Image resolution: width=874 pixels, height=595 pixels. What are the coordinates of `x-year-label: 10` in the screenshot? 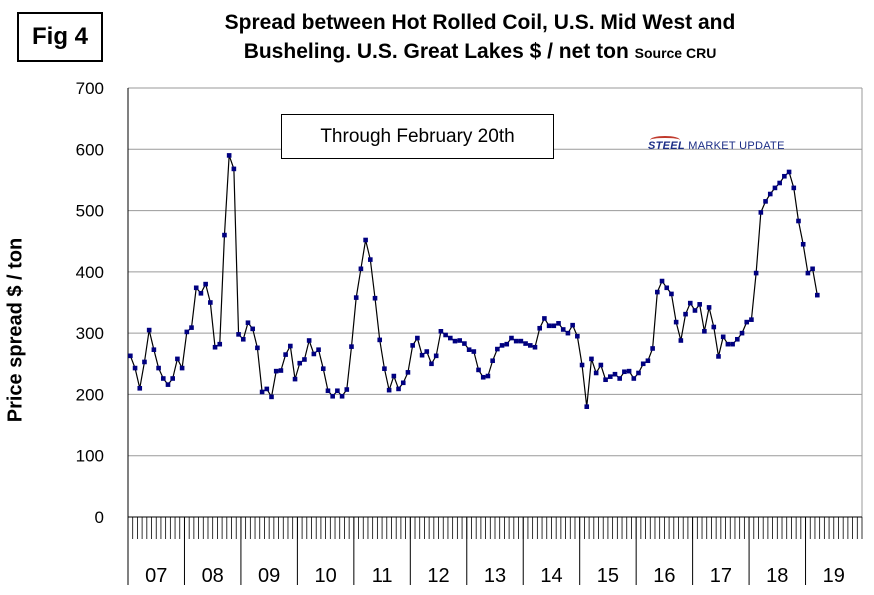 It's located at (325, 576).